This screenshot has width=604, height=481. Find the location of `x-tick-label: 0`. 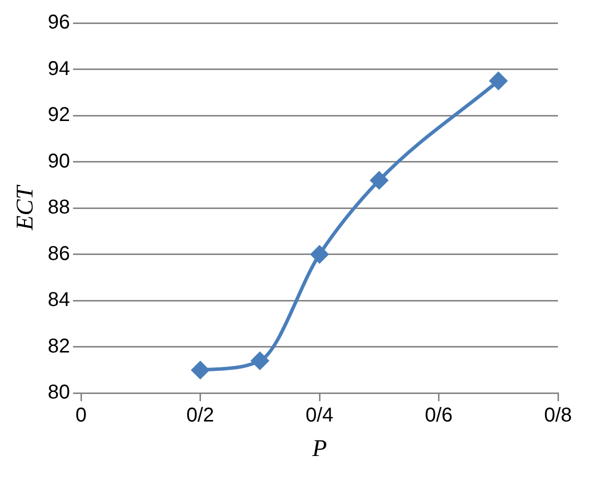

x-tick-label: 0 is located at coordinates (81, 415).